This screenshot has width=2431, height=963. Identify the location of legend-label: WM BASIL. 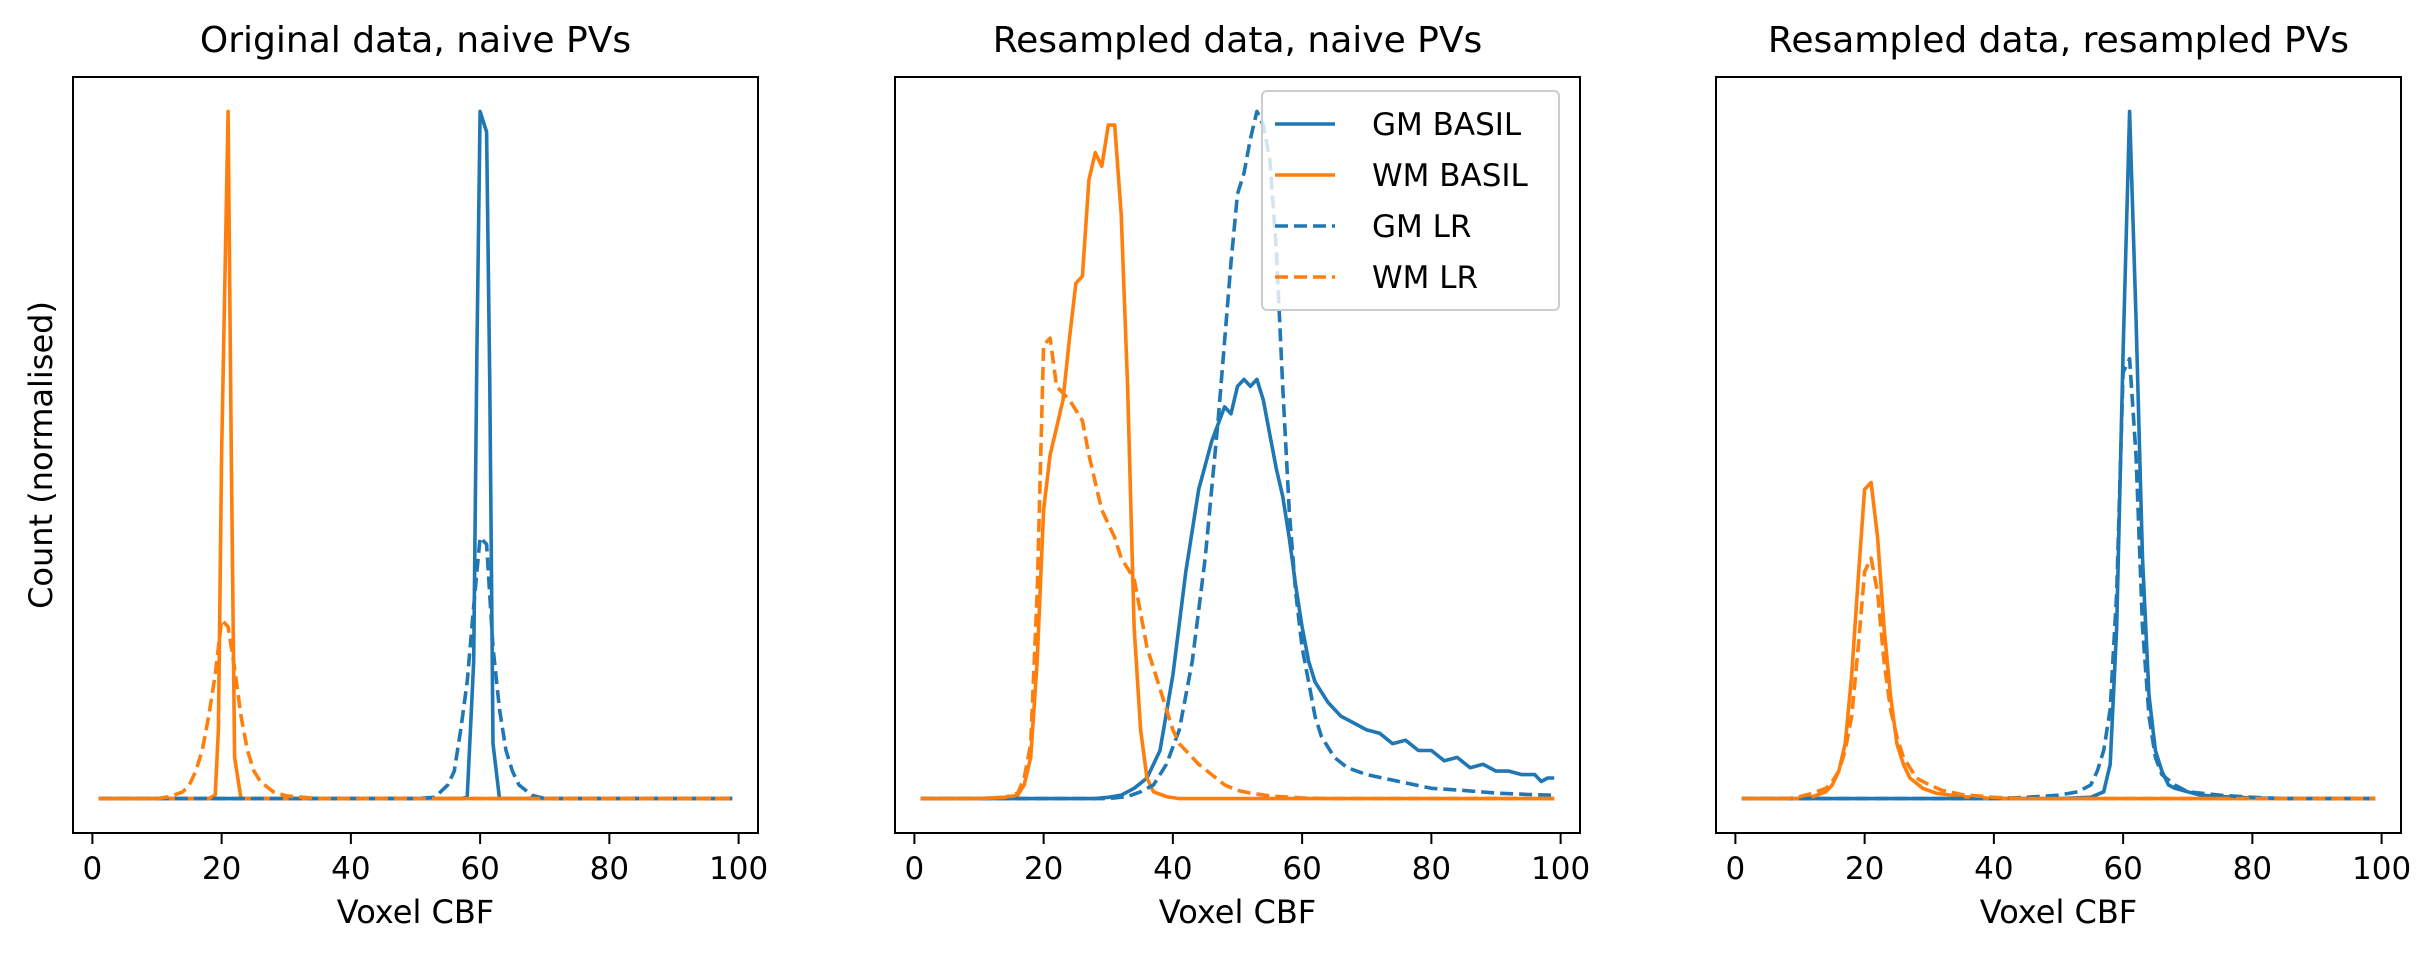
(1450, 176).